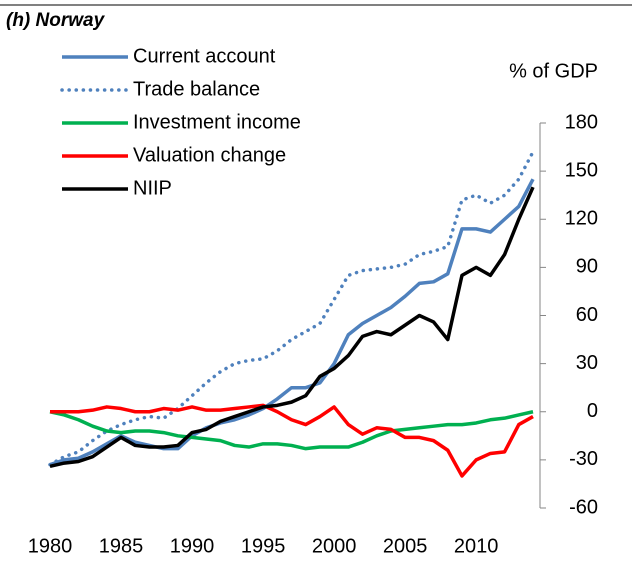 The width and height of the screenshot is (632, 561). I want to click on x-tick-label: 1990, so click(192, 546).